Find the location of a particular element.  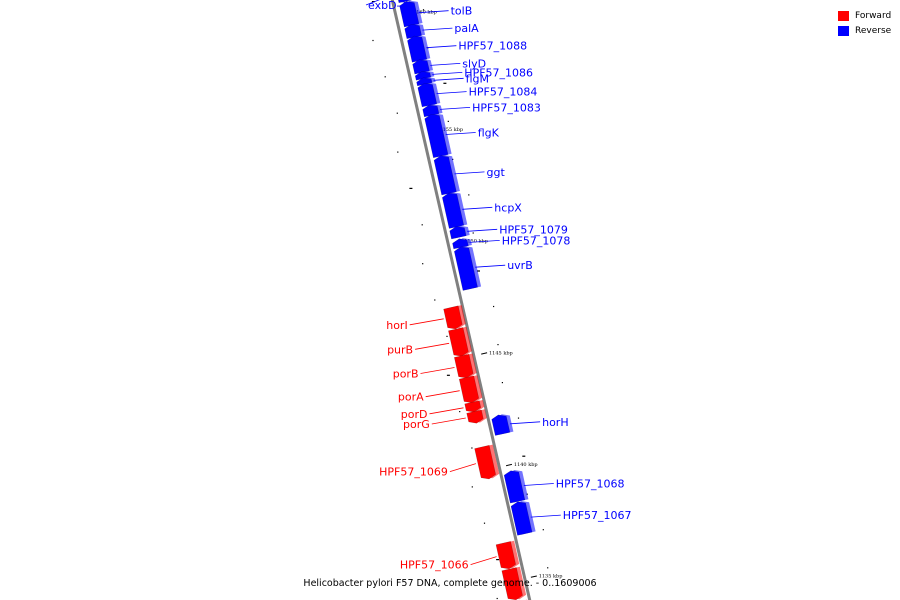

gene-label: HPF57_1088 is located at coordinates (492, 46).